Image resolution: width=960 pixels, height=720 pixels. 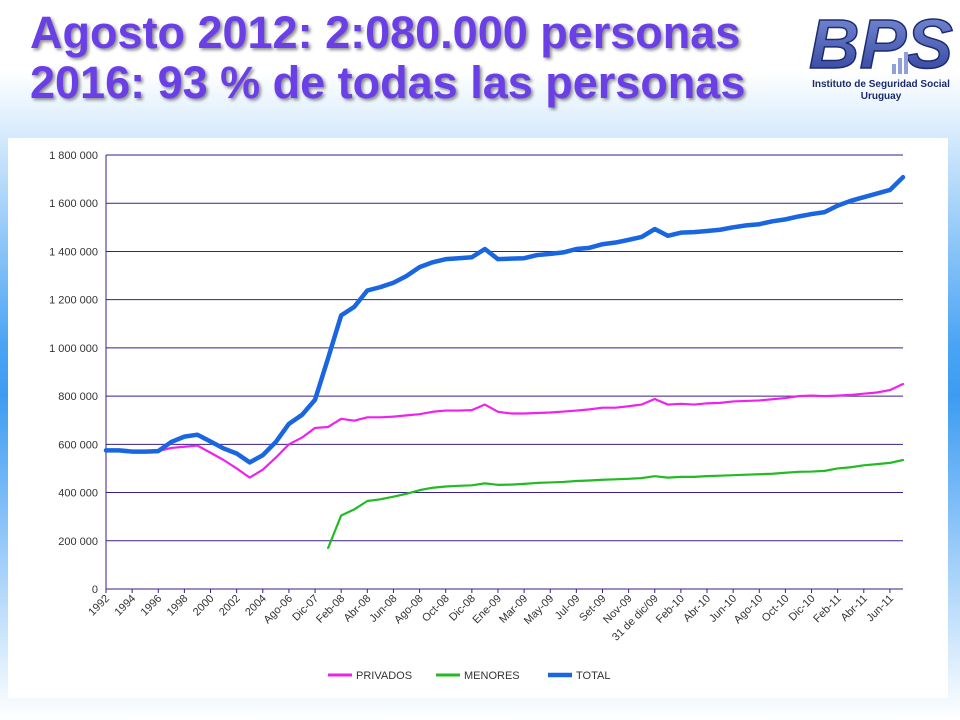 What do you see at coordinates (330, 609) in the screenshot?
I see `x-tick-label: Feb-08` at bounding box center [330, 609].